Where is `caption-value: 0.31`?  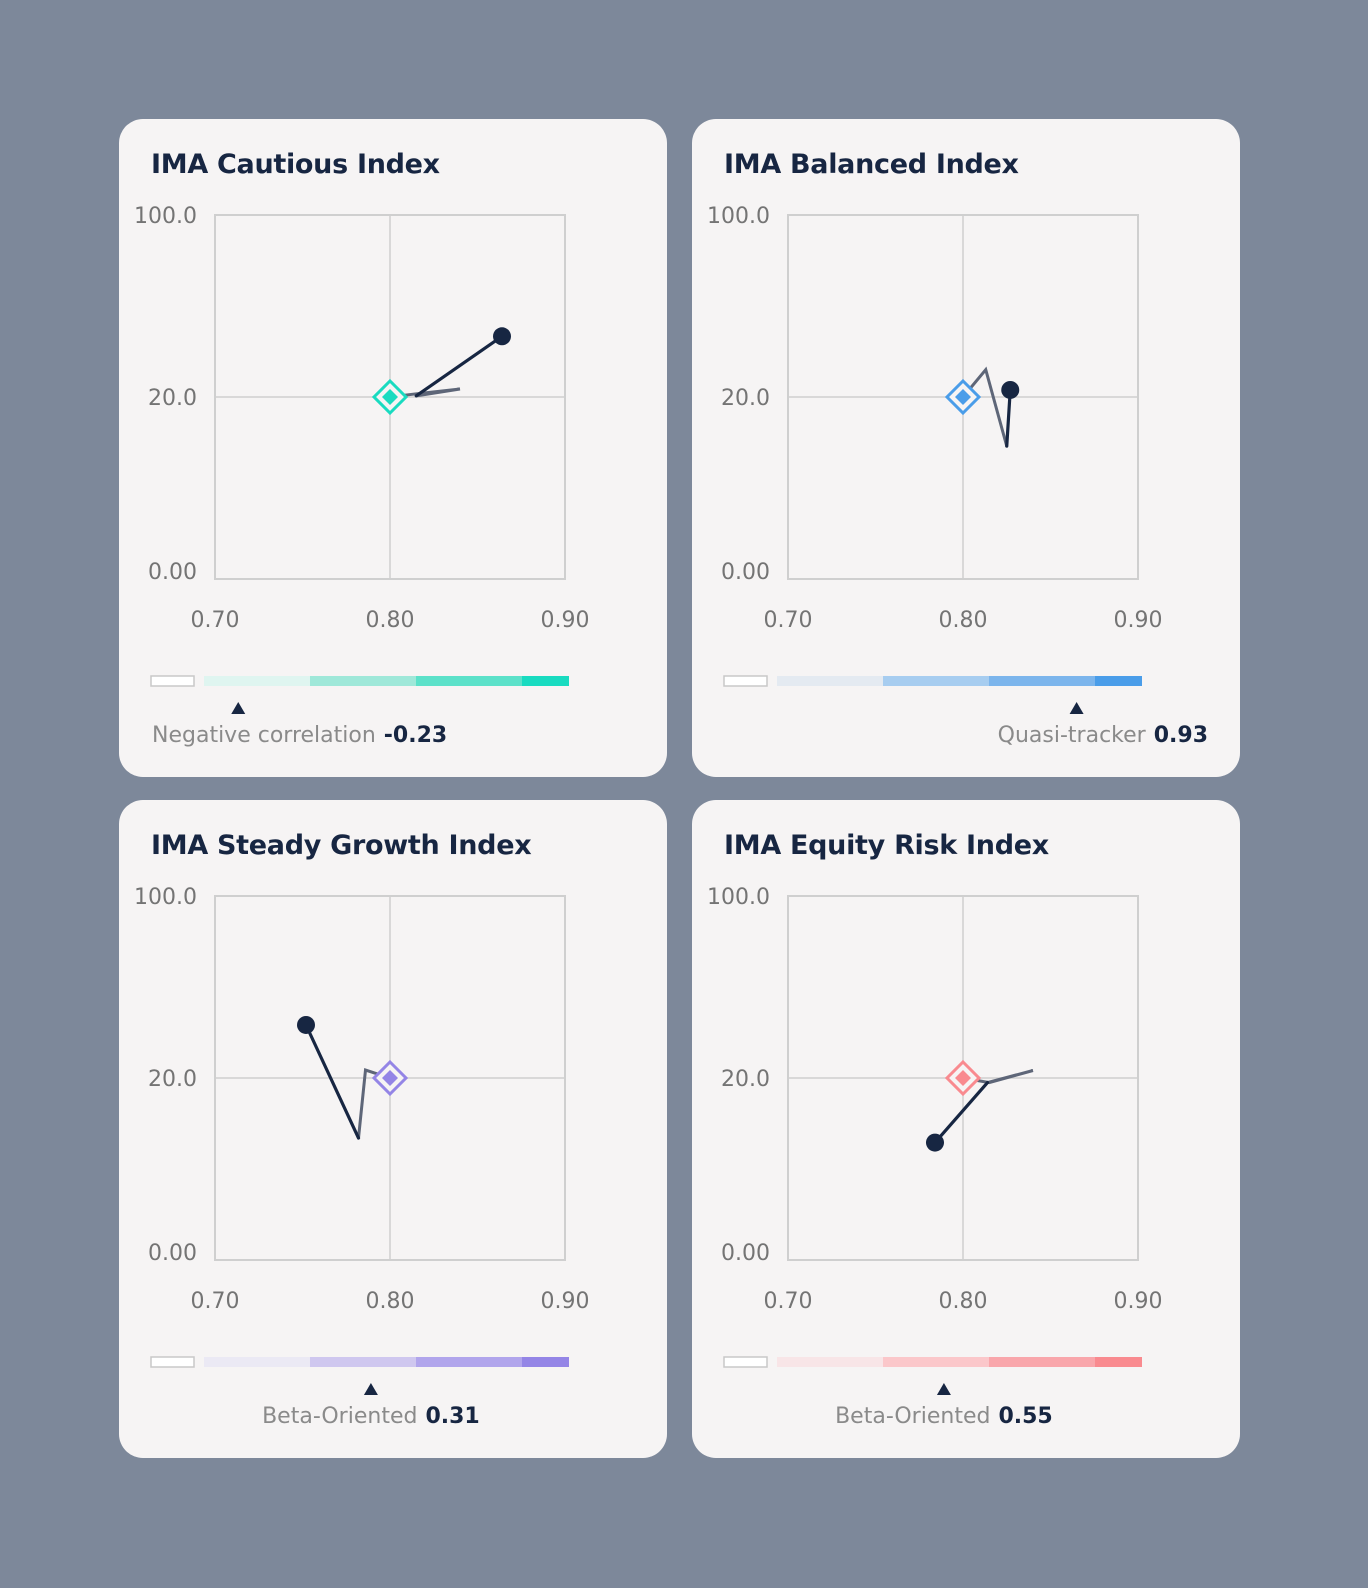 caption-value: 0.31 is located at coordinates (452, 1416).